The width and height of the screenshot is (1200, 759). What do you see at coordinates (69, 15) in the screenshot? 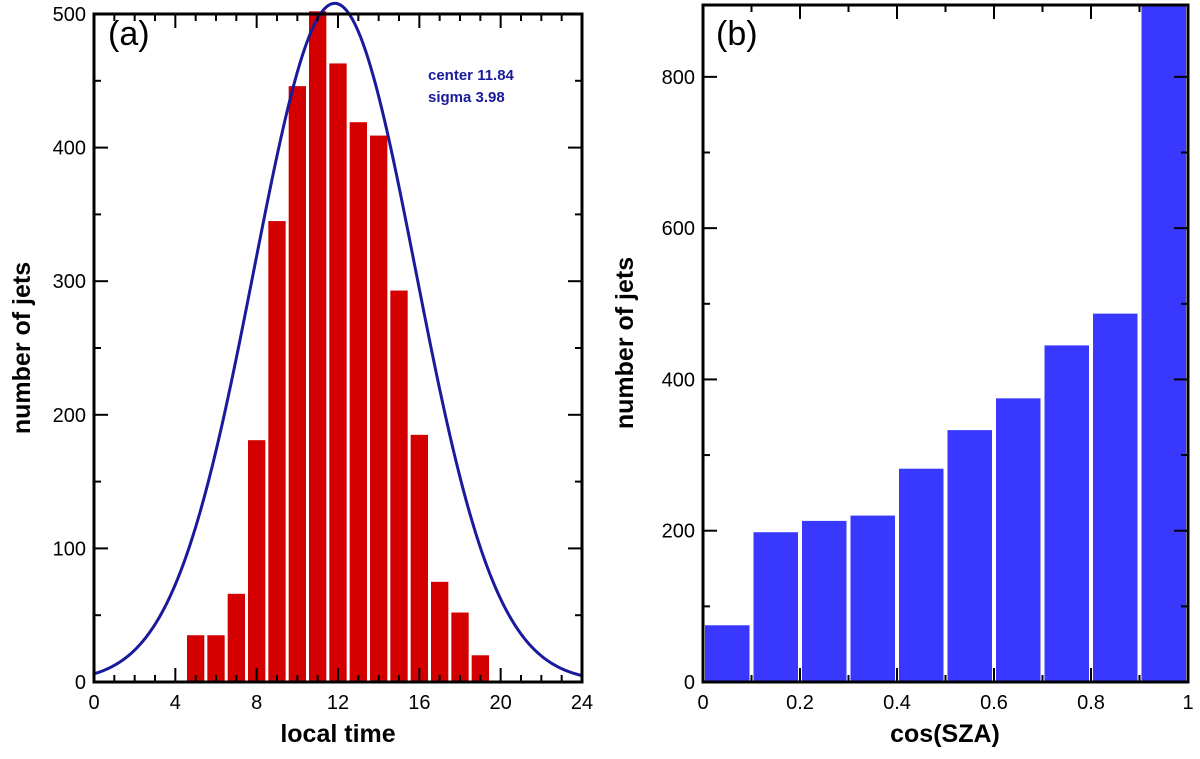
I see `y-tick-label: 500` at bounding box center [69, 15].